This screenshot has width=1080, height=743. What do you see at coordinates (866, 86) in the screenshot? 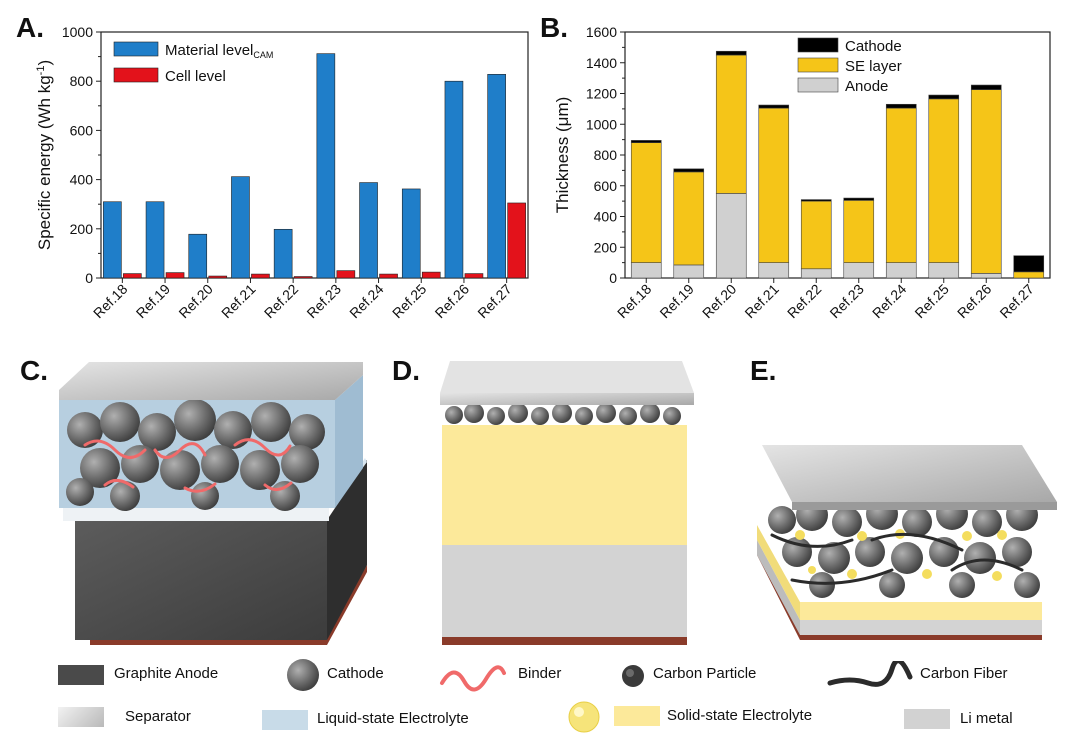
I see `legend-label: Anode` at bounding box center [866, 86].